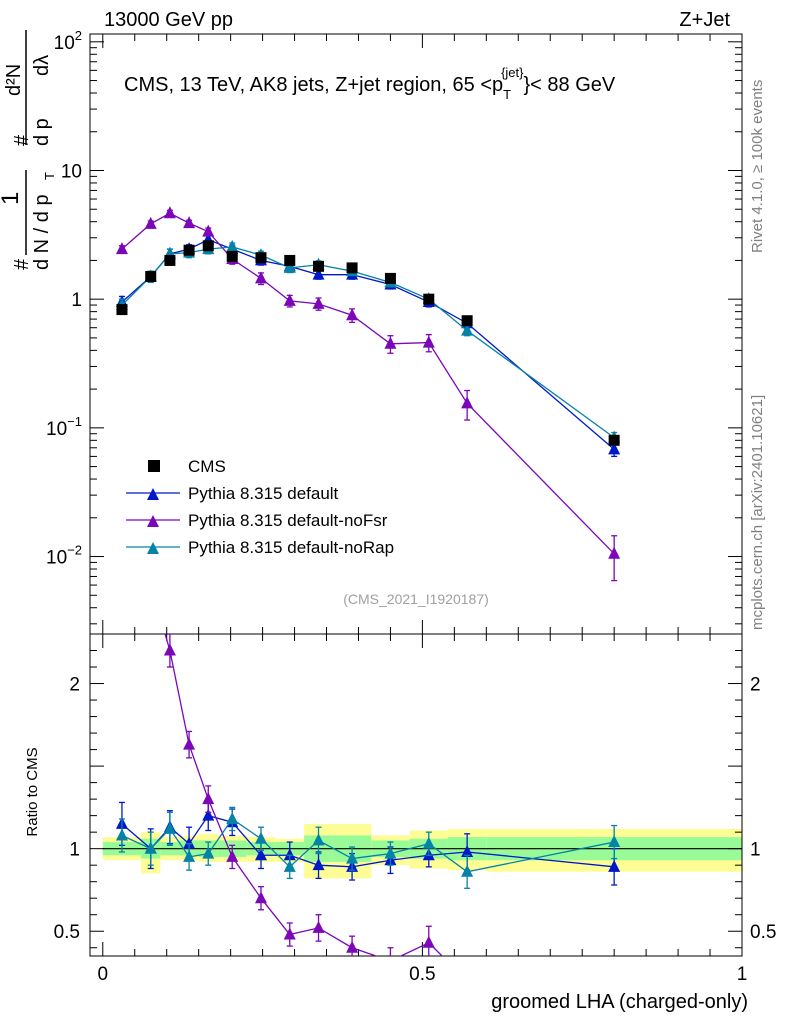  What do you see at coordinates (32, 791) in the screenshot?
I see `ratio-y-axis-label: Ratio to CMS` at bounding box center [32, 791].